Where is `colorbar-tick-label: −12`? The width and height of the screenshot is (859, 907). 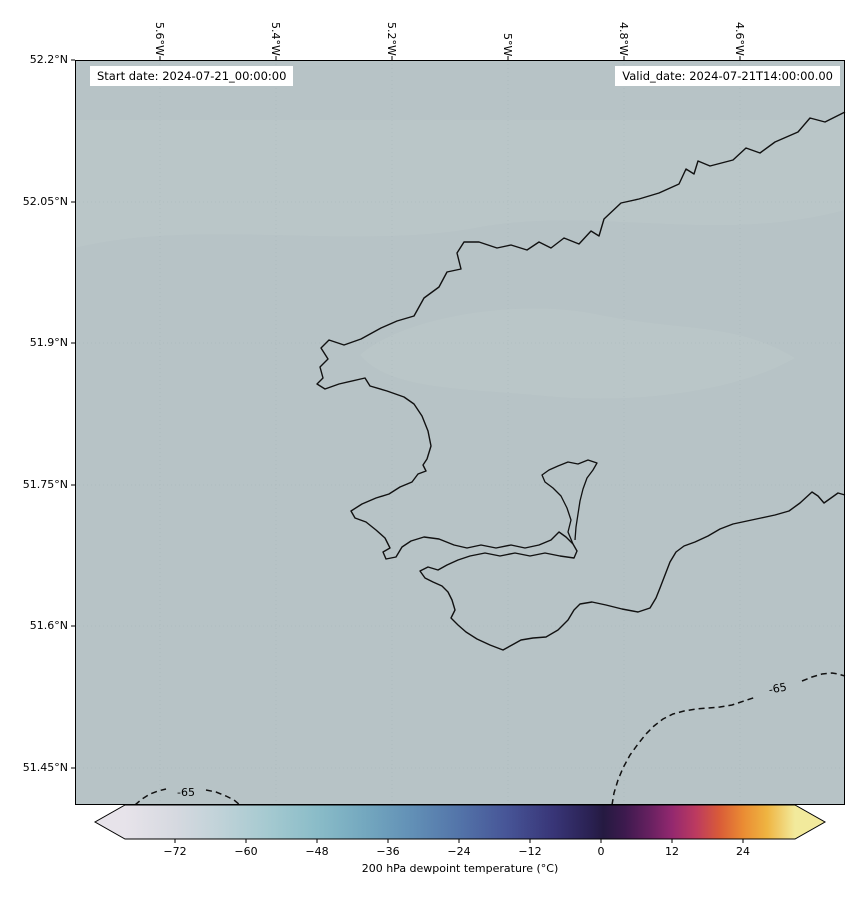
colorbar-tick-label: −12 is located at coordinates (530, 851).